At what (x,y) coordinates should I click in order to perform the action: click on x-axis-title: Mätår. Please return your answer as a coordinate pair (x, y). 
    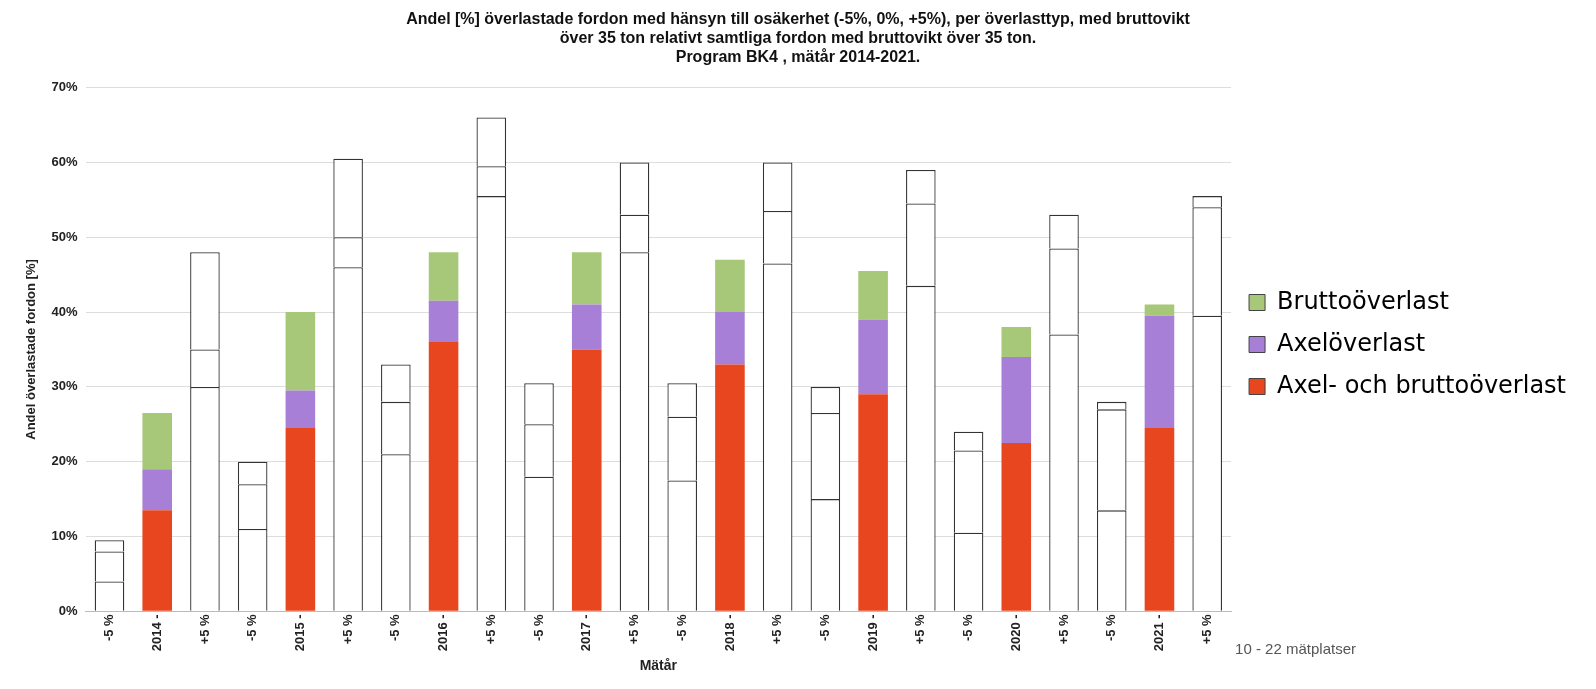
    Looking at the image, I should click on (658, 665).